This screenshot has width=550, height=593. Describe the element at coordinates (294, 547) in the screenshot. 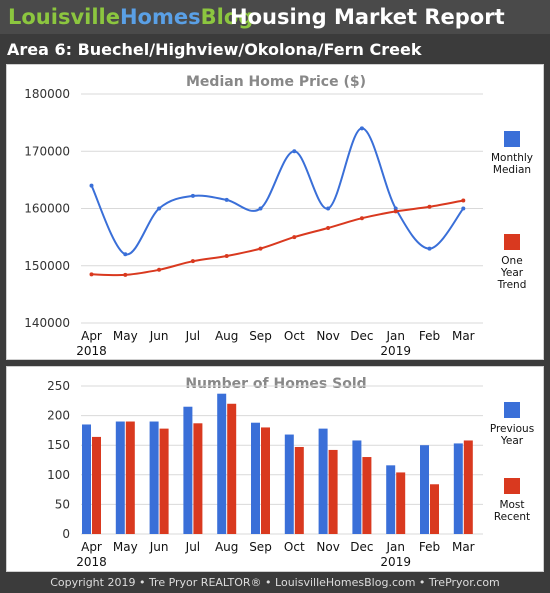

I see `sold-x-tick-label: Oct` at that location.